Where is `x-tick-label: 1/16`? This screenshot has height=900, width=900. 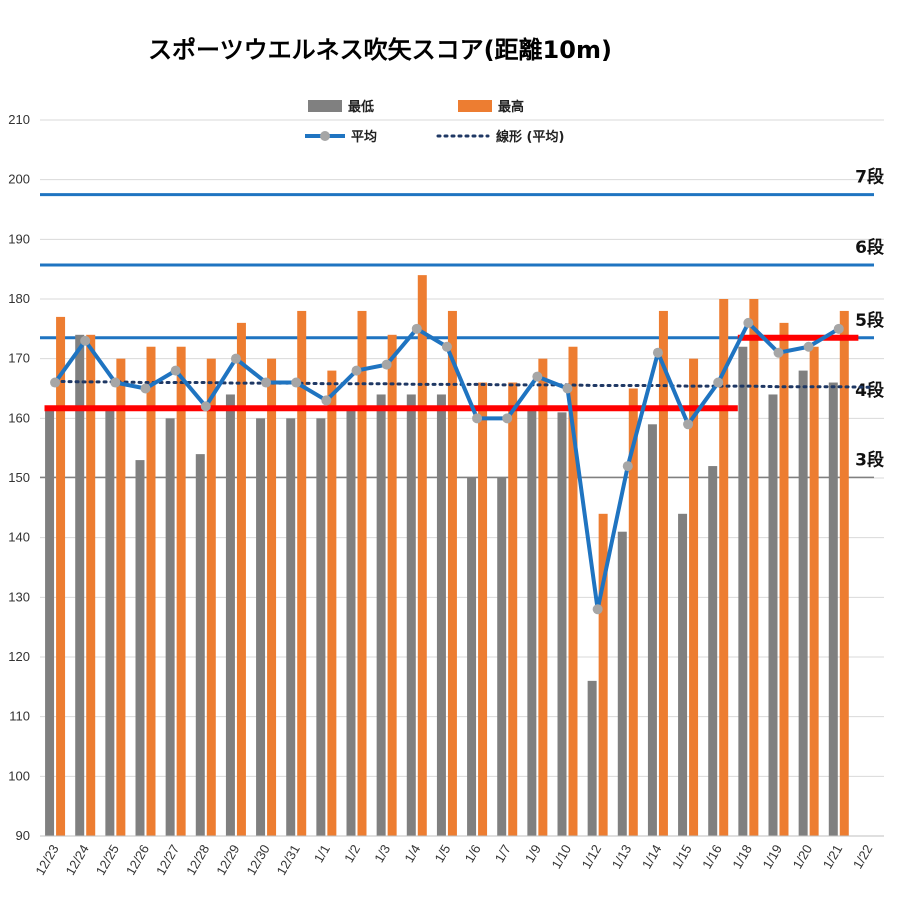 x-tick-label: 1/16 is located at coordinates (712, 856).